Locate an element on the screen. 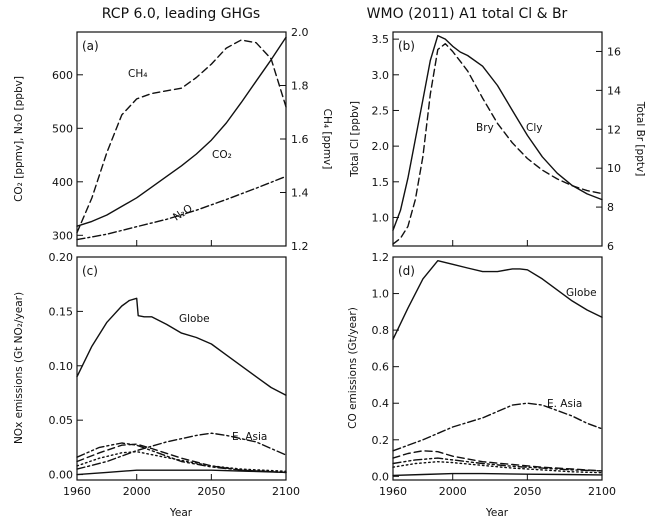 The image size is (648, 520). annotation-n2o: N₂O is located at coordinates (183, 212).